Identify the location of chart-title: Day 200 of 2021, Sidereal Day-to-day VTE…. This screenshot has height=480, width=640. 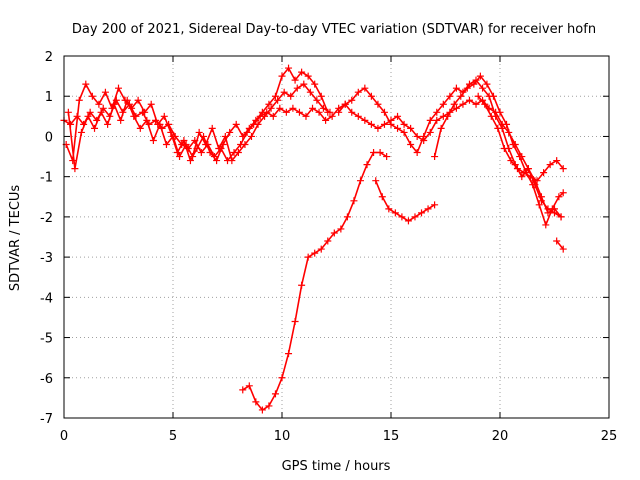
(334, 29).